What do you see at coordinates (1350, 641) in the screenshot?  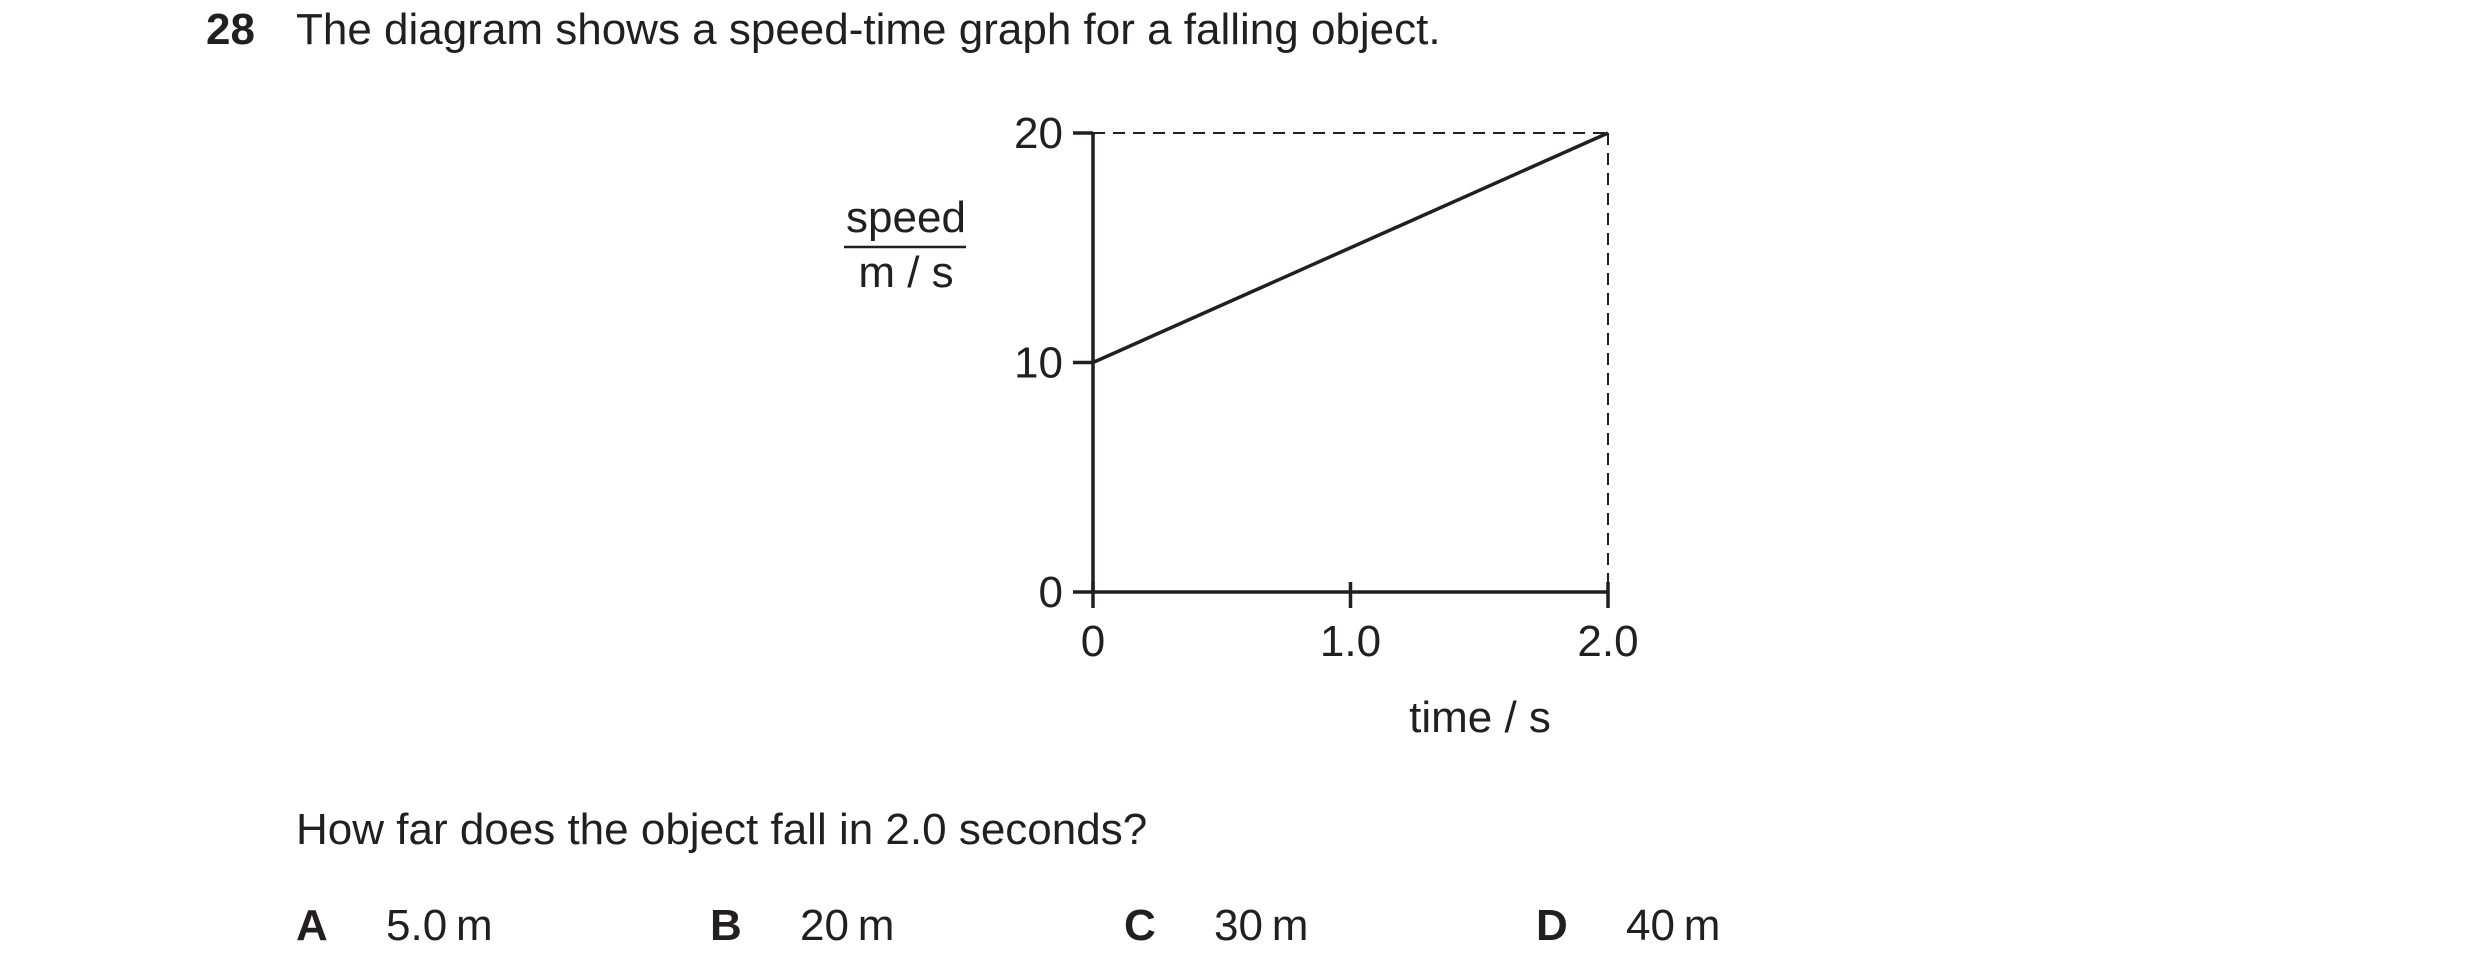 I see `x-tick-label: 1.0` at bounding box center [1350, 641].